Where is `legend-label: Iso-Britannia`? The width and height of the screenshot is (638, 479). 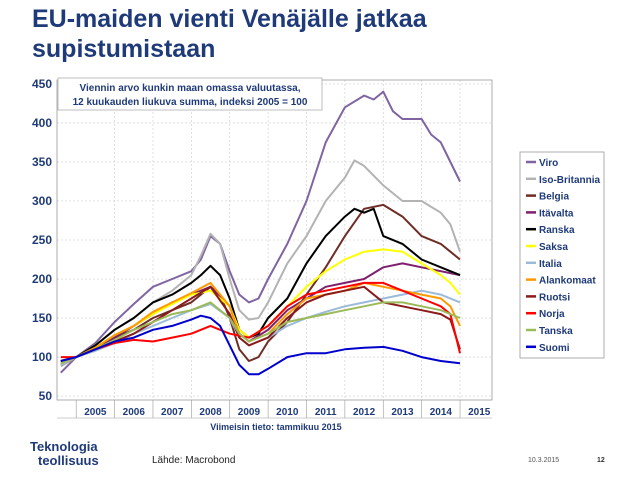
legend-label: Iso-Britannia is located at coordinates (570, 180).